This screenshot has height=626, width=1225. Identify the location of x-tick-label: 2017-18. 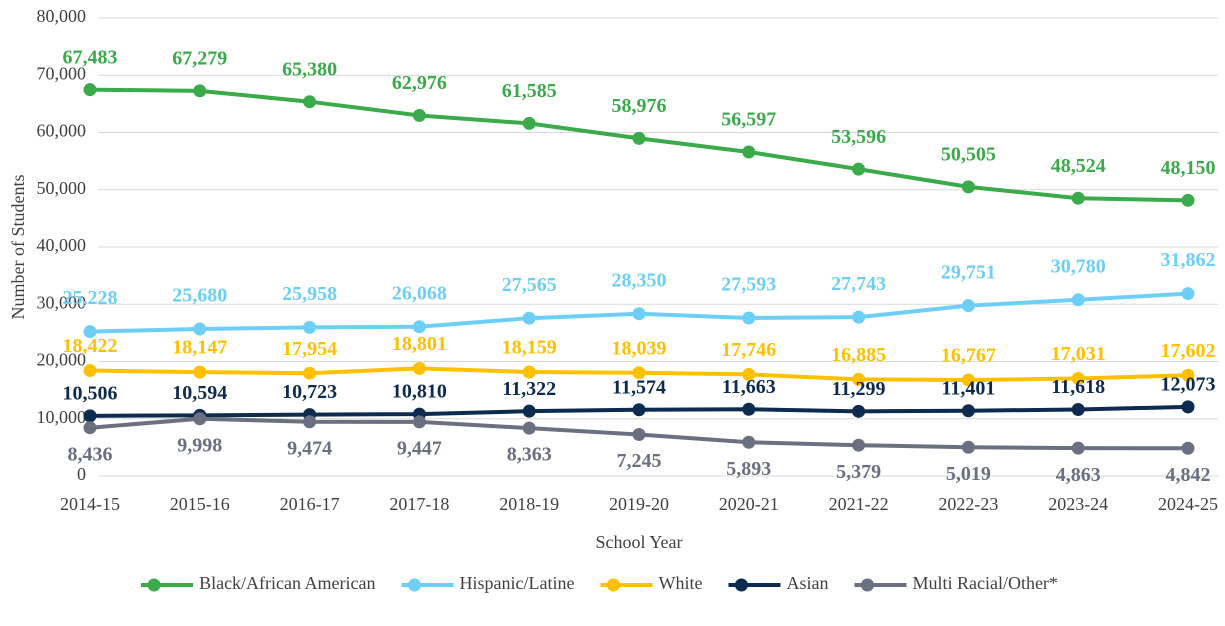
(419, 504).